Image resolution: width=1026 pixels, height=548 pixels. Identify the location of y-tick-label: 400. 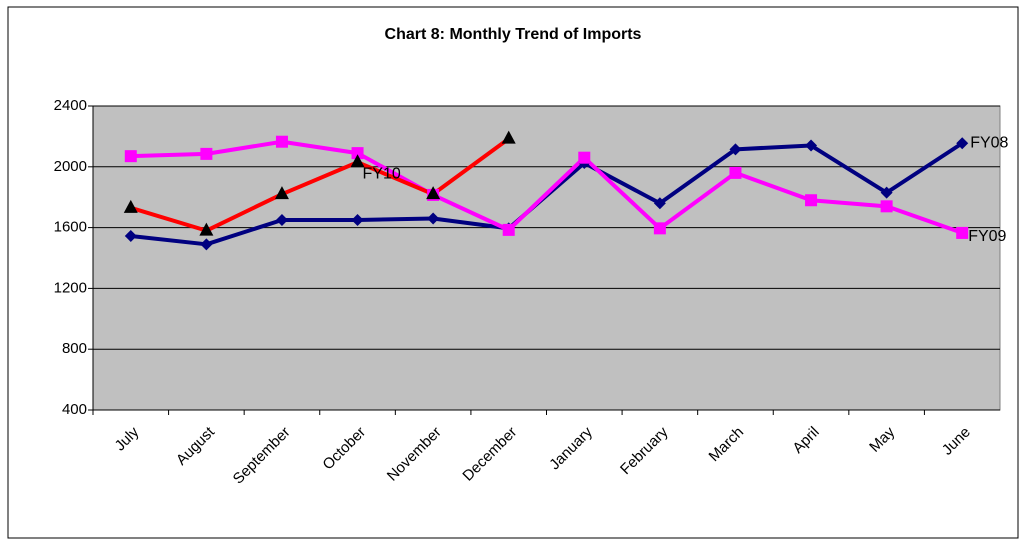
(74, 409).